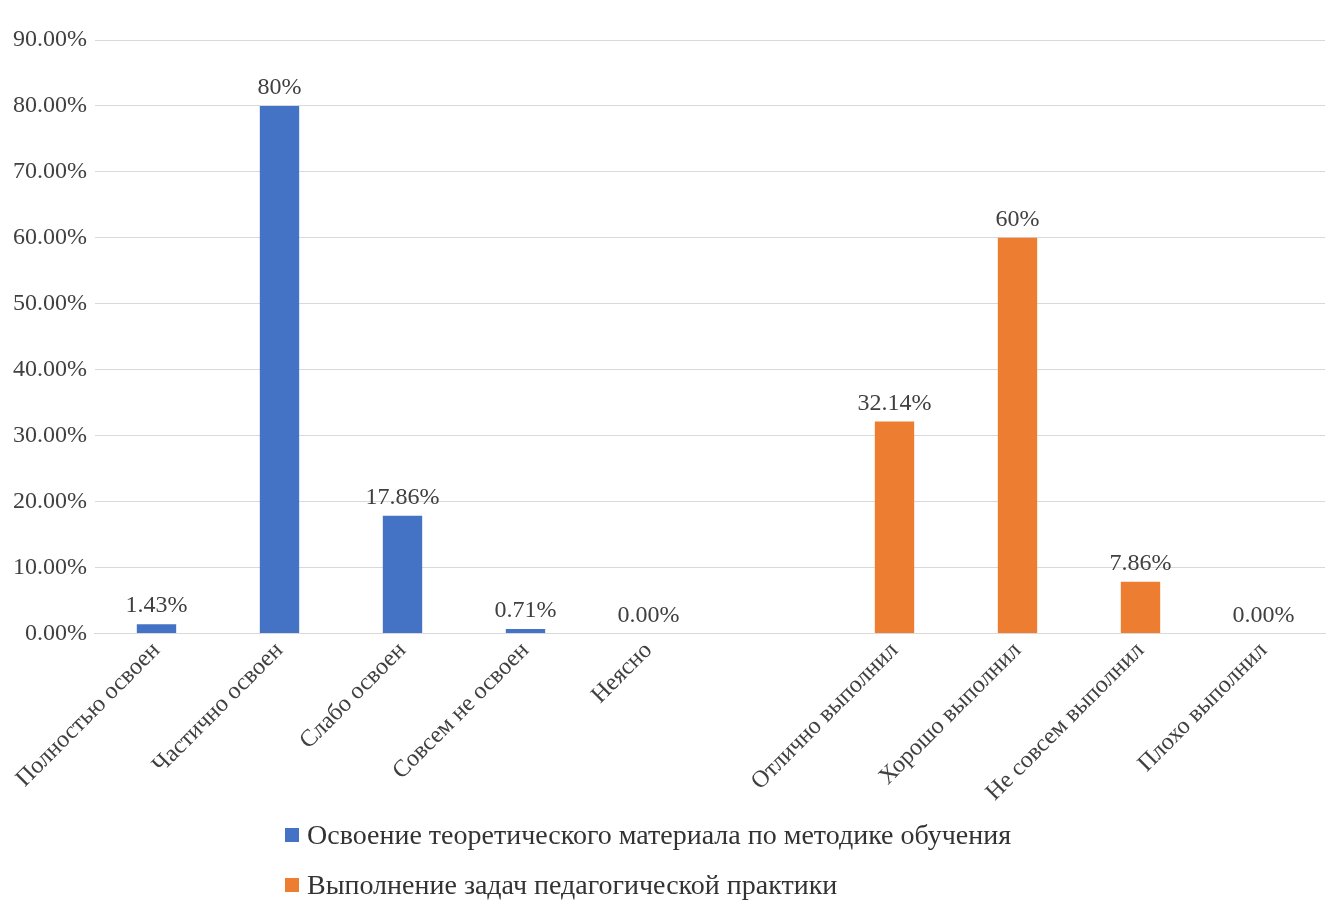  What do you see at coordinates (49, 170) in the screenshot?
I see `y-tick-label: 70.00%` at bounding box center [49, 170].